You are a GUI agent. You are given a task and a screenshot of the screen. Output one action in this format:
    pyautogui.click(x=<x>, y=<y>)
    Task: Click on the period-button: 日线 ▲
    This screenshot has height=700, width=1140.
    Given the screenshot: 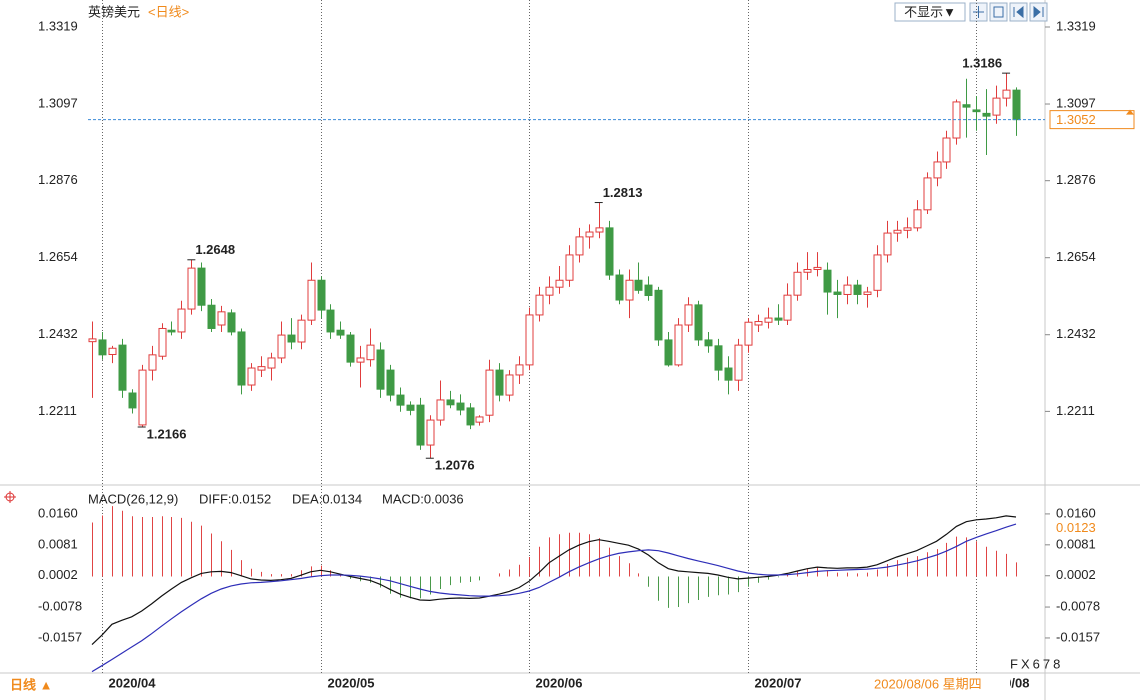 What is the action you would take?
    pyautogui.click(x=31, y=684)
    